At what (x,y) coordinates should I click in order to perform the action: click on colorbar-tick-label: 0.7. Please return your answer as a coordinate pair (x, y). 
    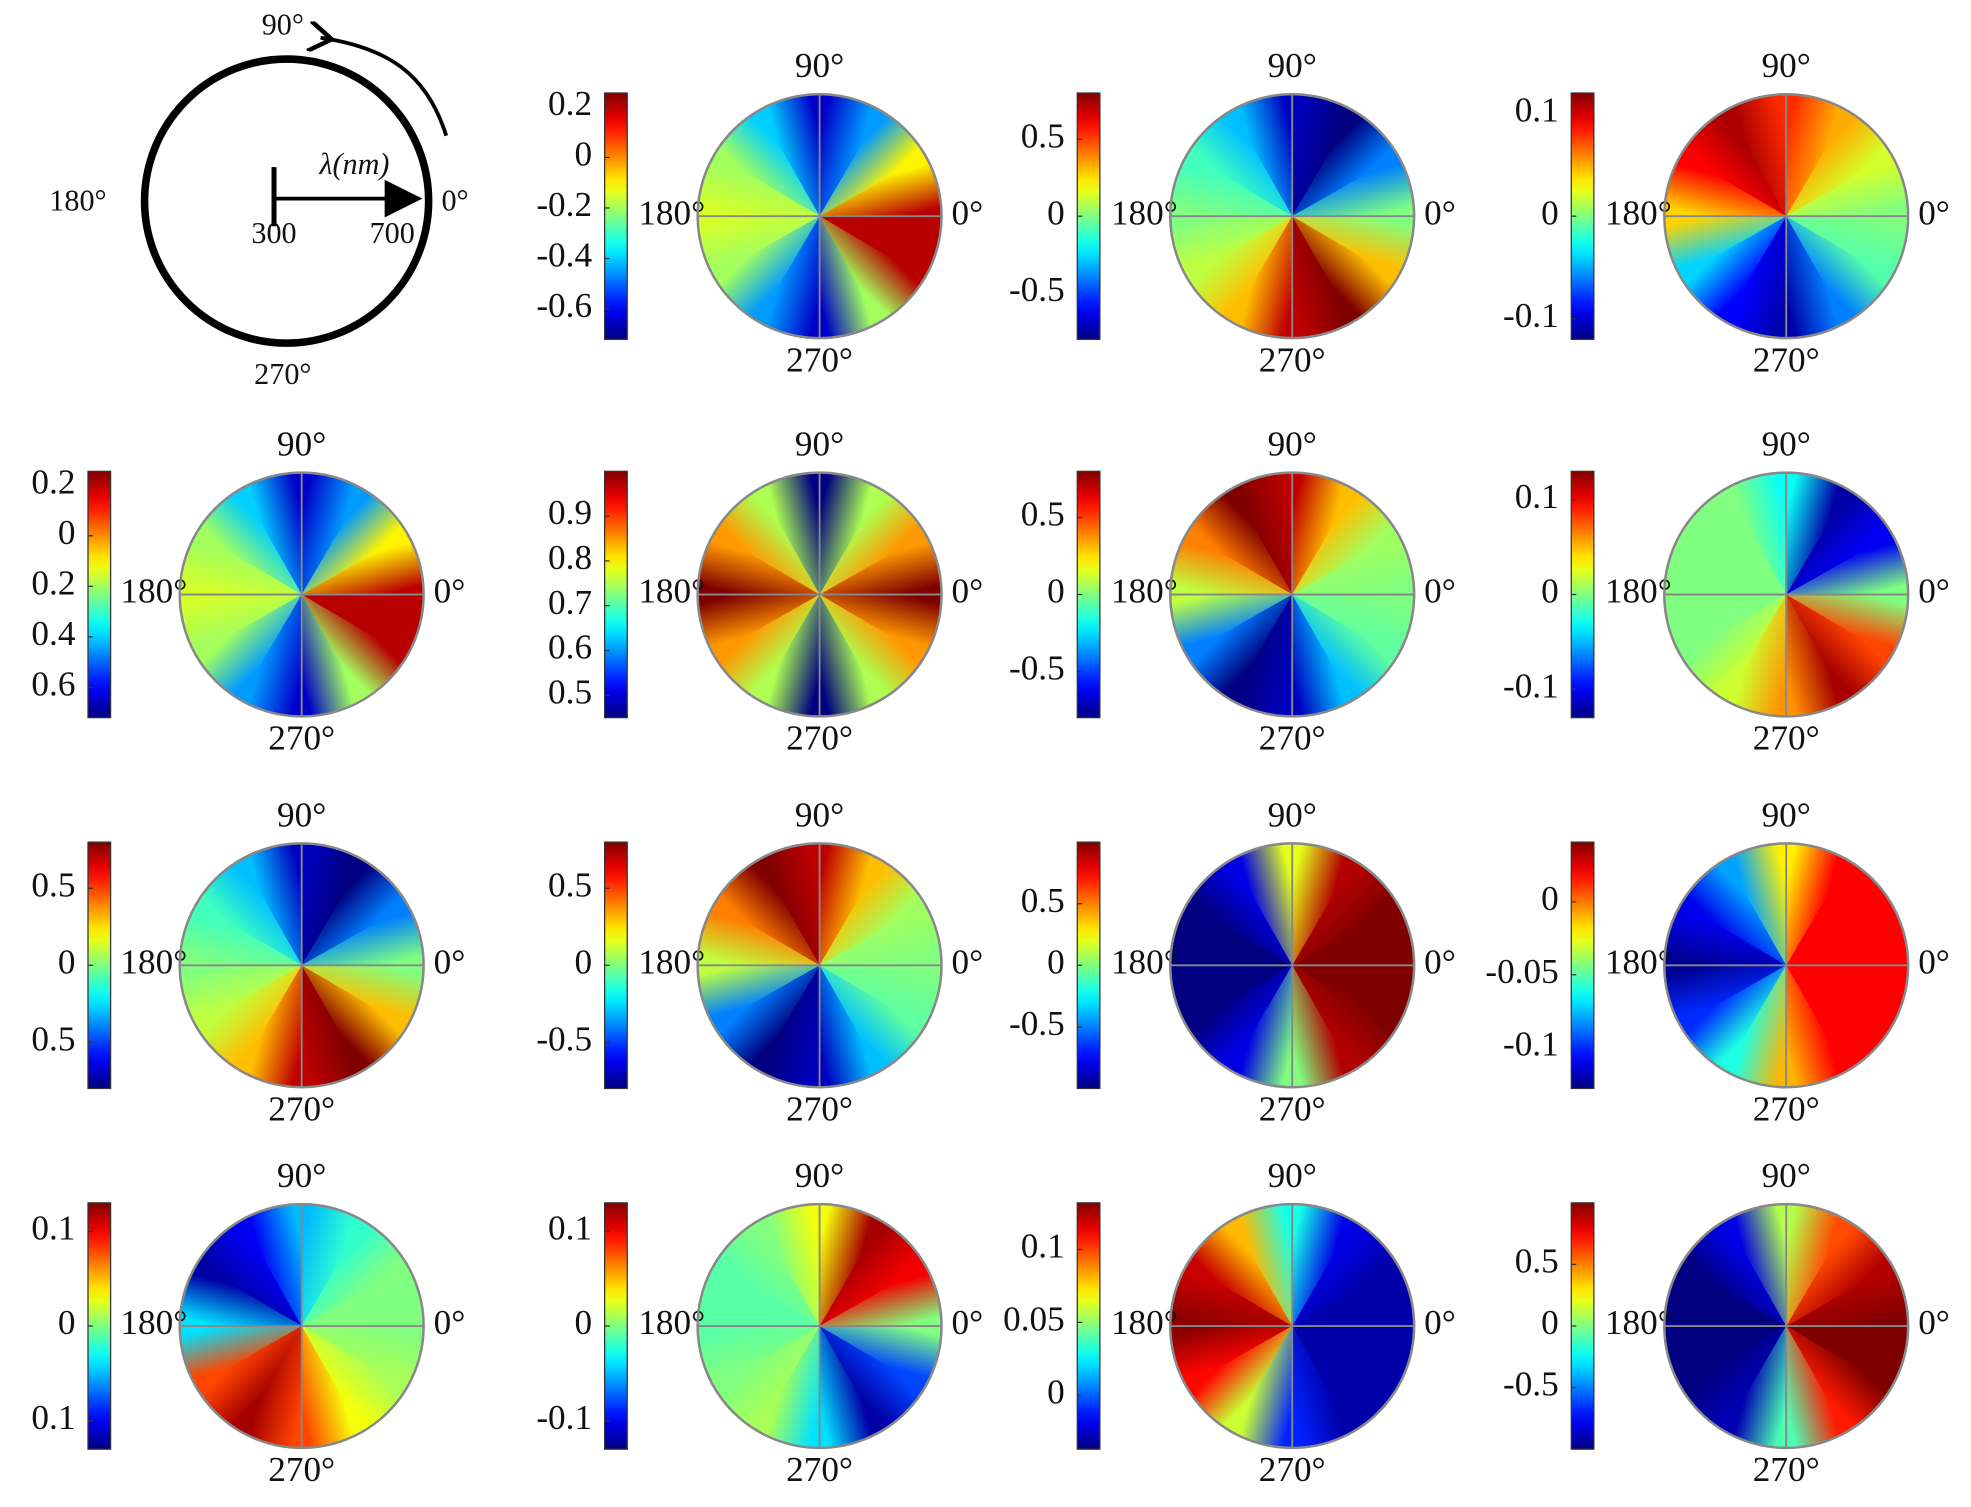
    Looking at the image, I should click on (570, 602).